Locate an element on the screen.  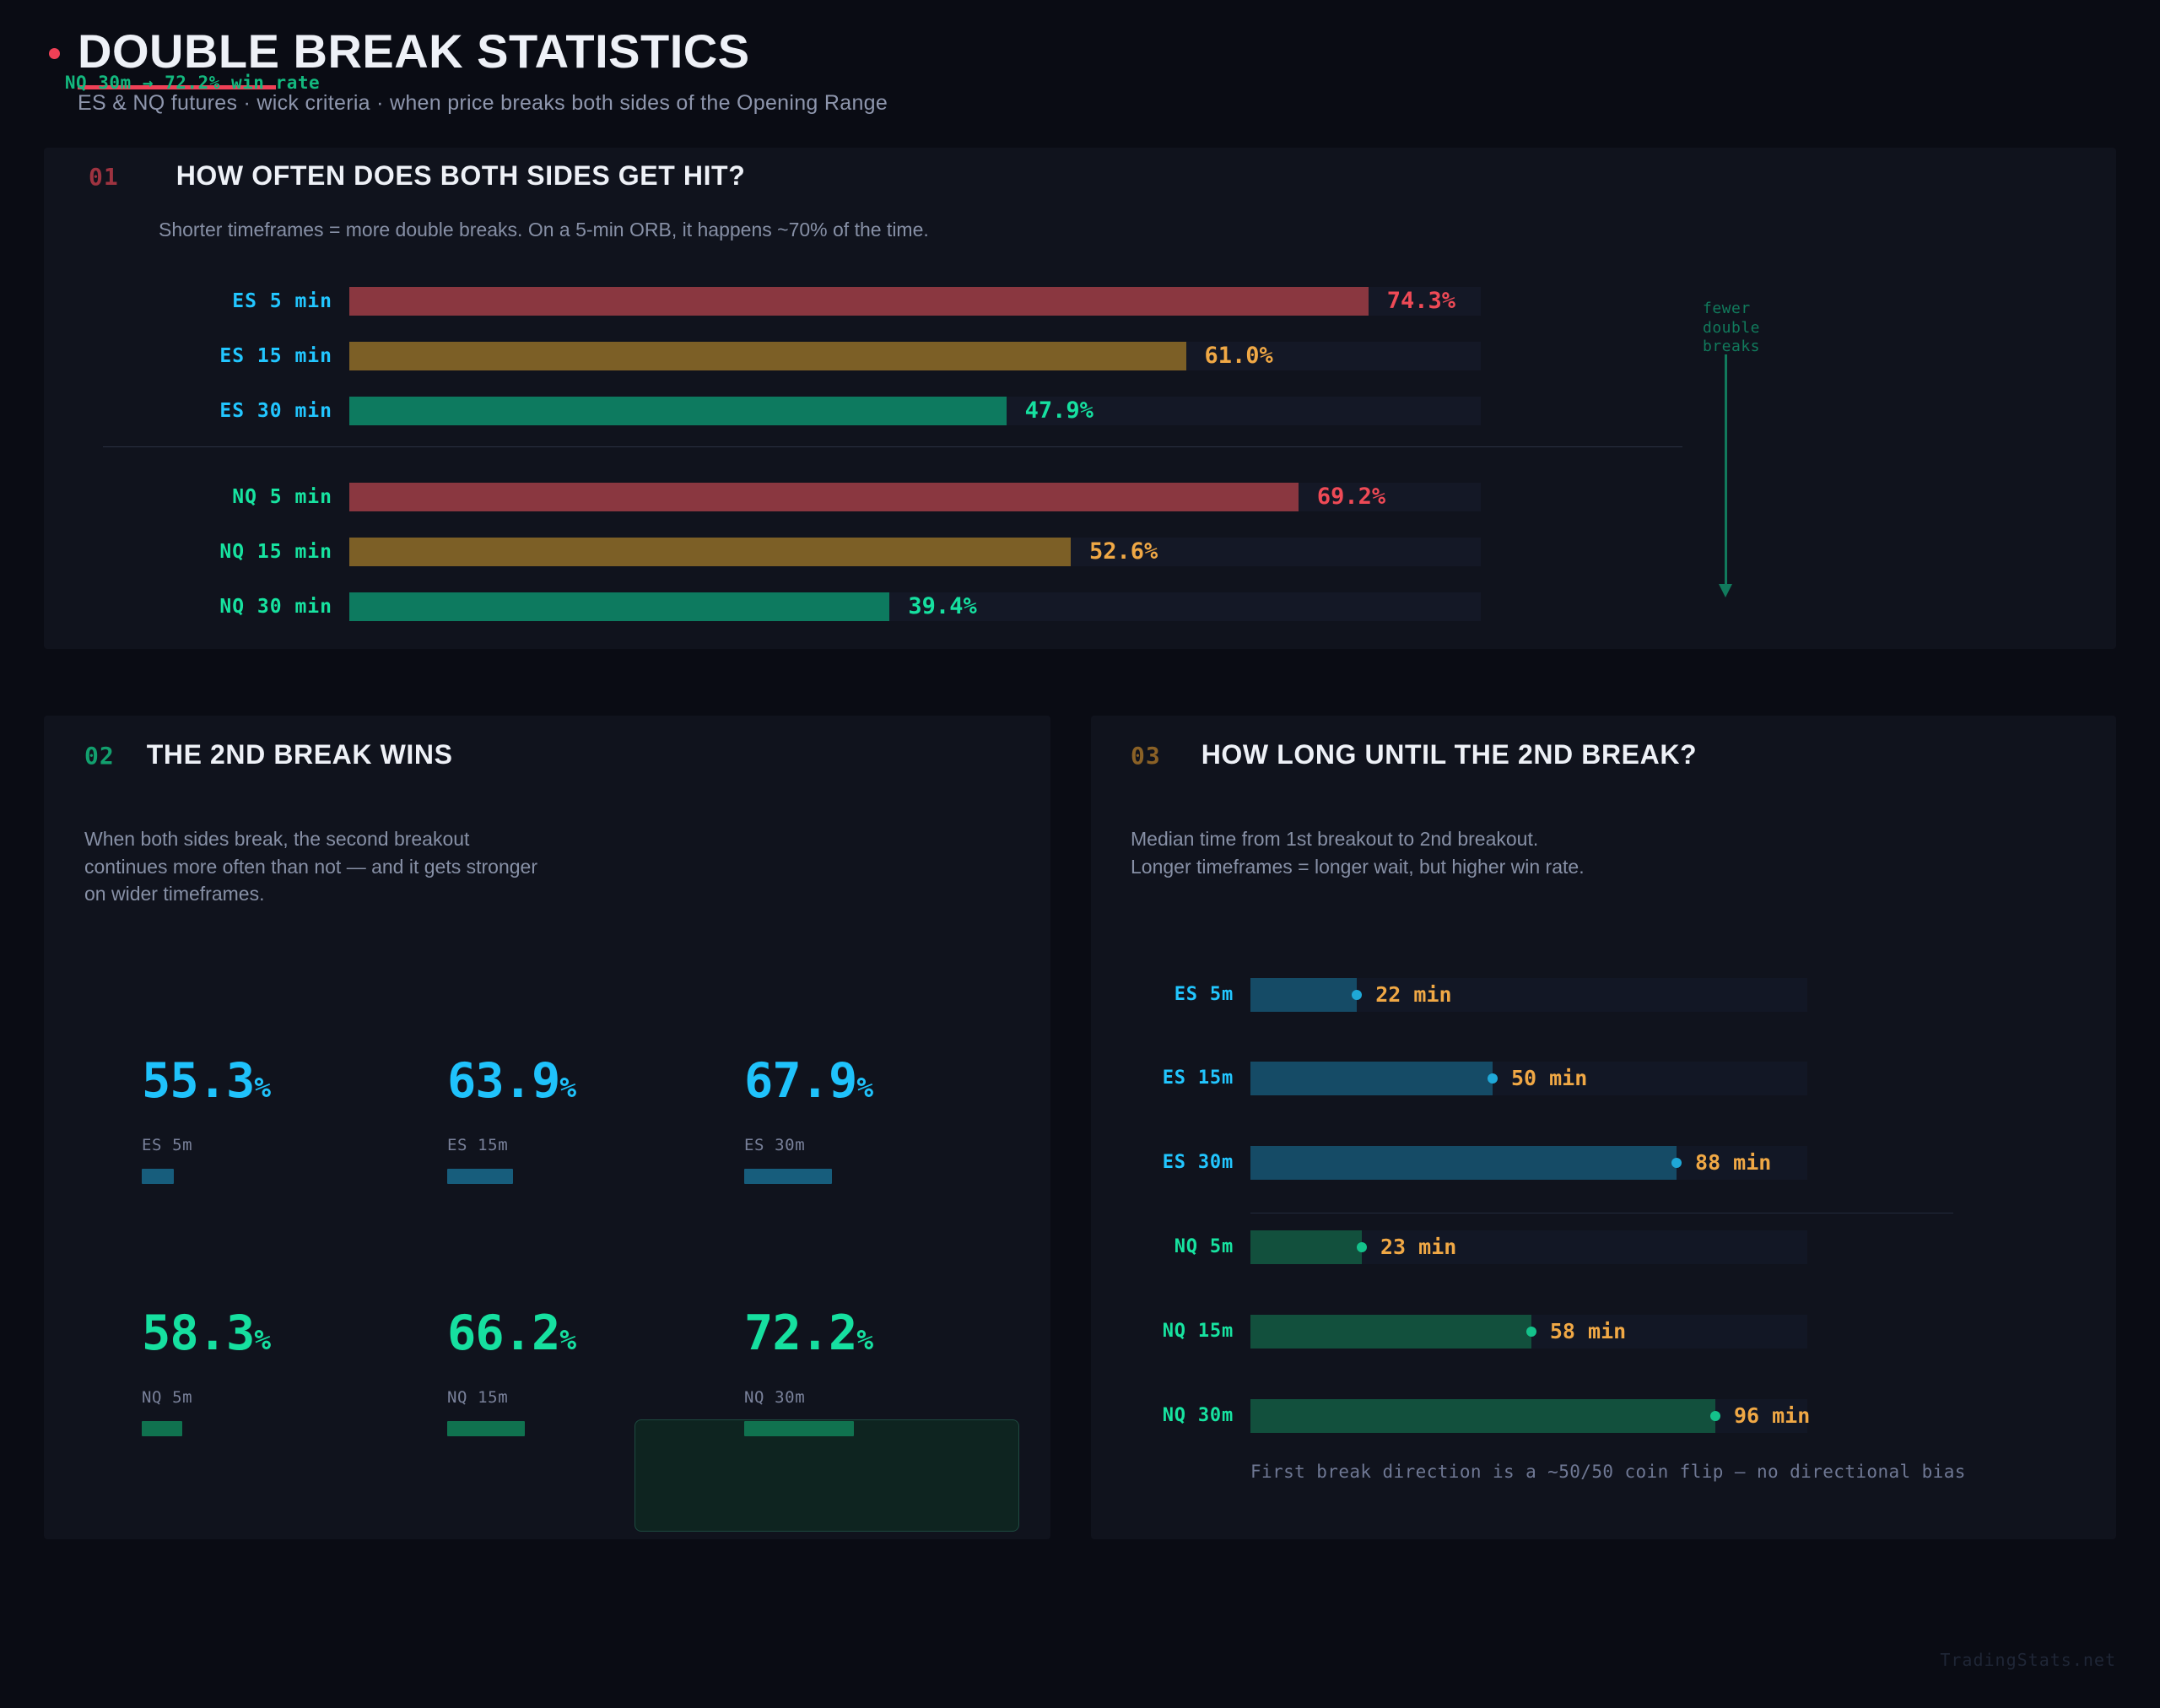
orb-double-break-row: NQ 30 min 39.4% is located at coordinates (951, 606).